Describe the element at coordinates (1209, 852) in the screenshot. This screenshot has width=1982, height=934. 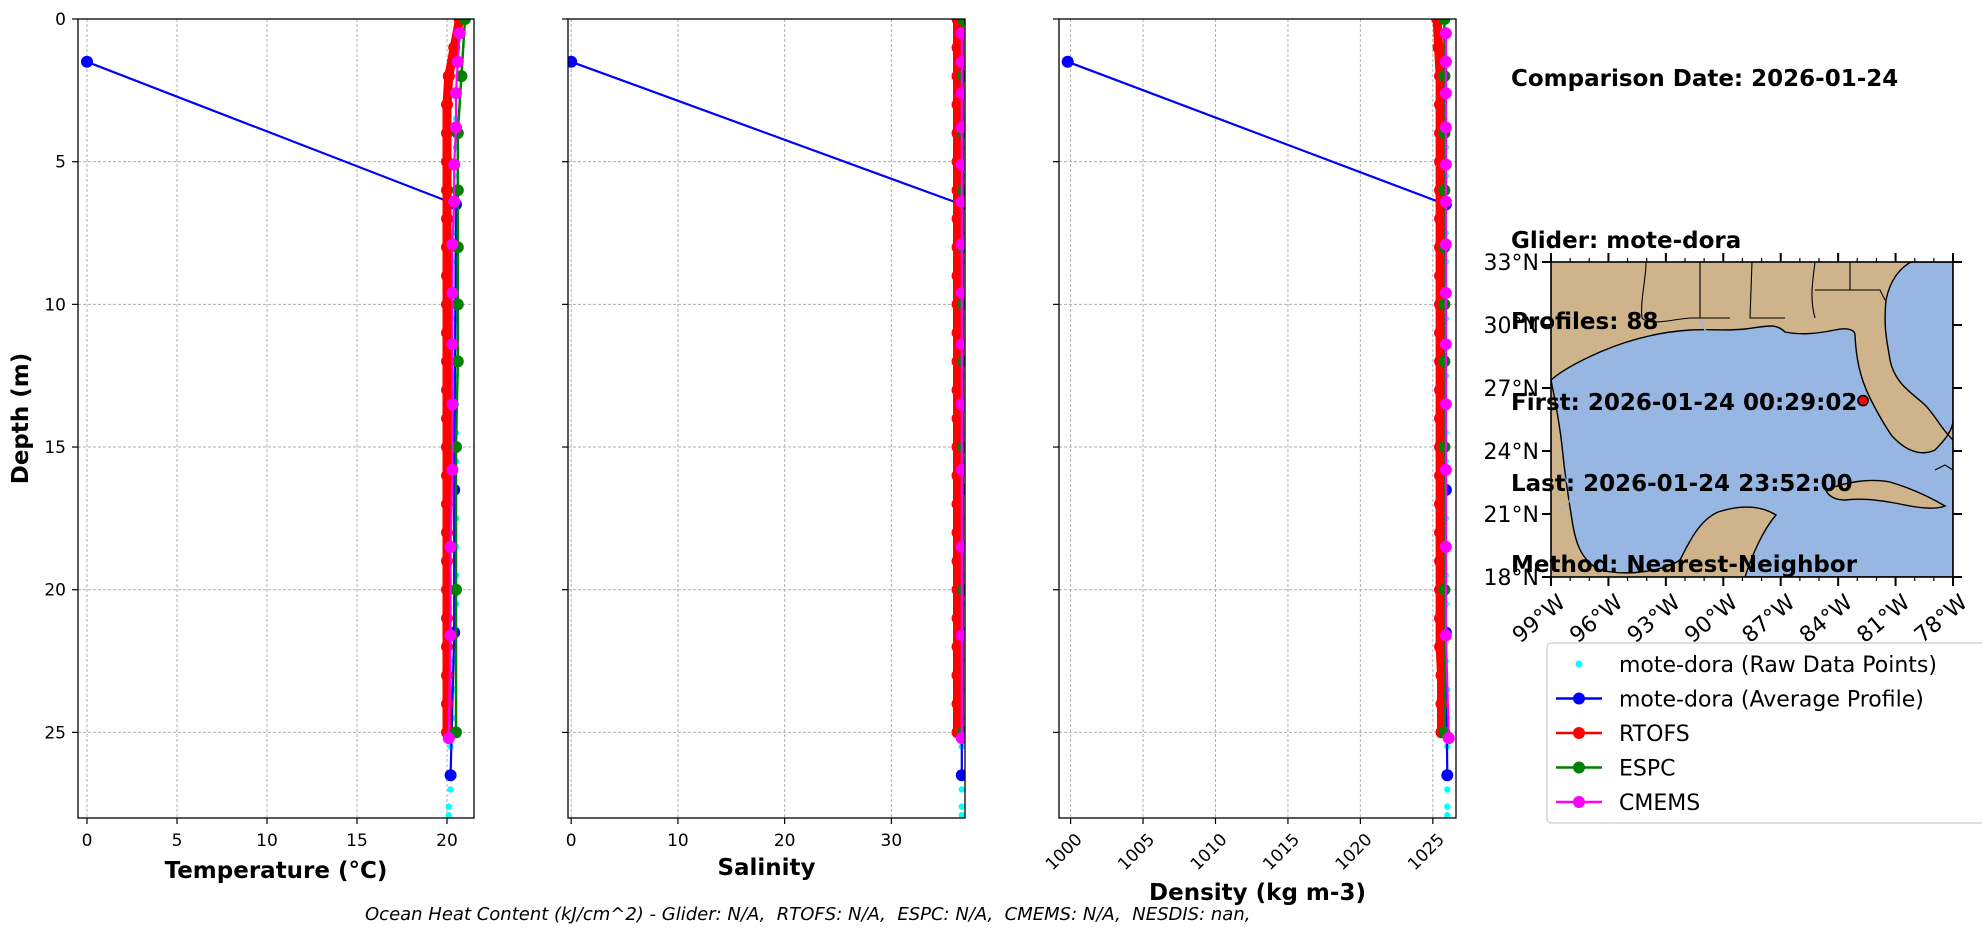
I see `x-tick-label: 1010` at that location.